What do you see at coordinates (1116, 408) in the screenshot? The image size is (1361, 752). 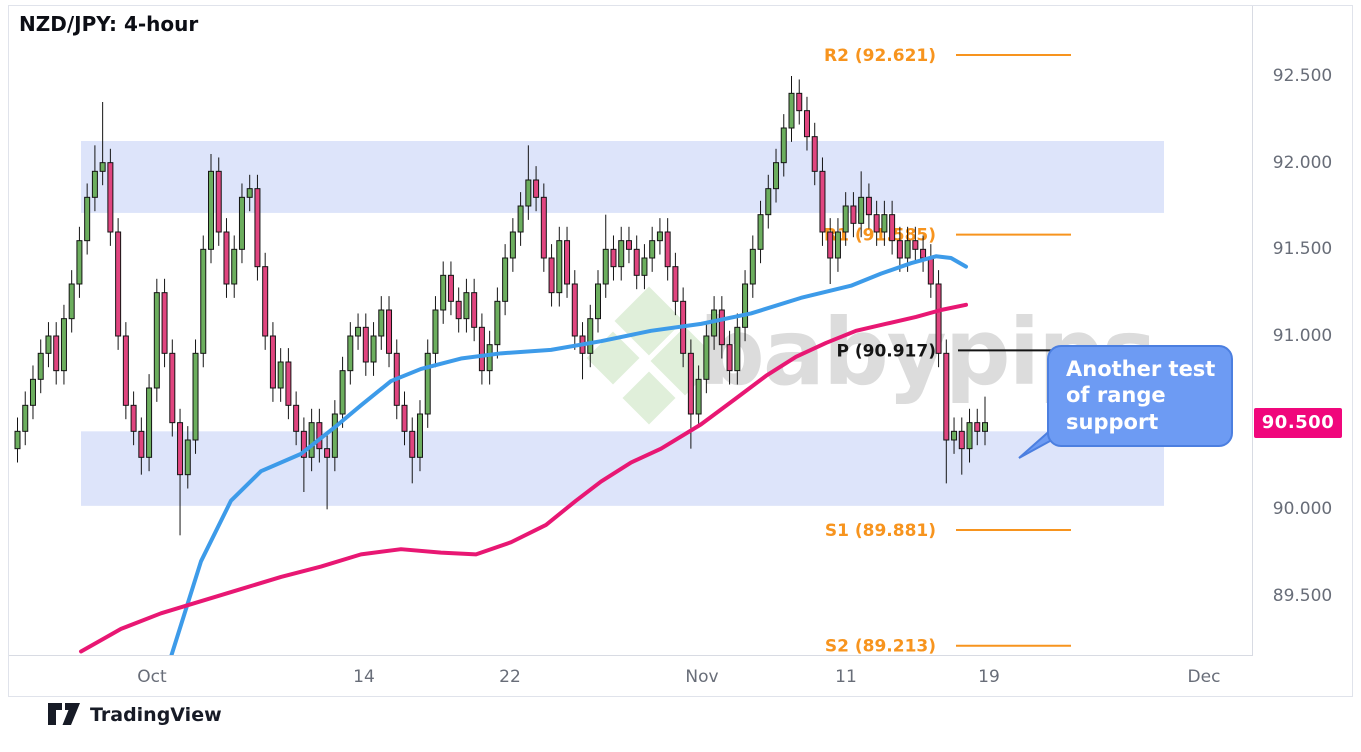 I see `callout-text-line2: of range support` at bounding box center [1116, 408].